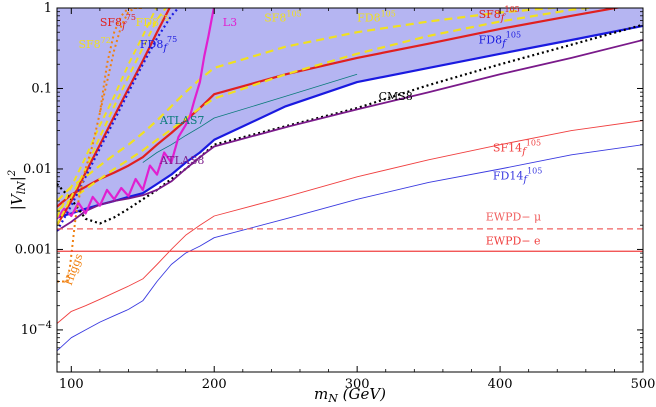 The image size is (656, 407). I want to click on x-tick-label: 200, so click(214, 384).